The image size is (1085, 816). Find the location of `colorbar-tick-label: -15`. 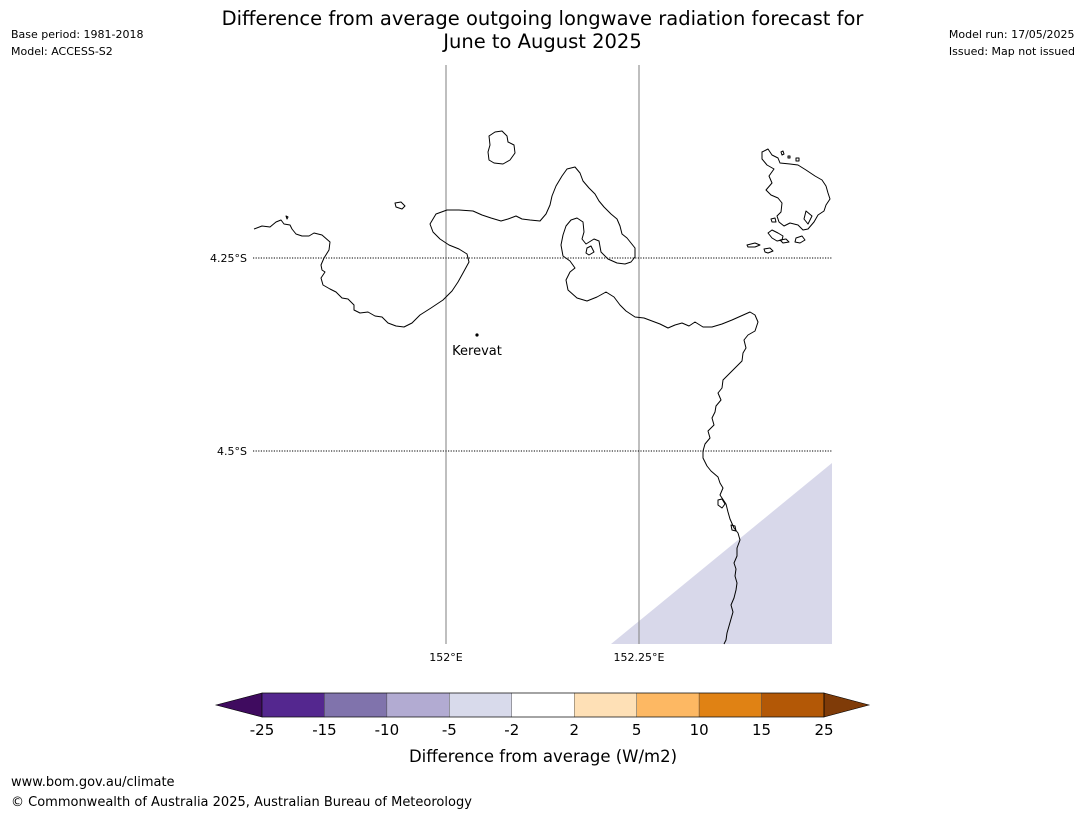

colorbar-tick-label: -15 is located at coordinates (324, 730).